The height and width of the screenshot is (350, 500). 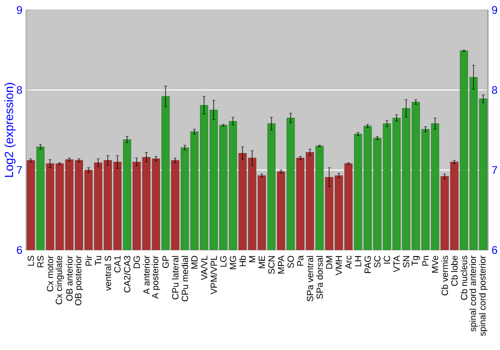 What do you see at coordinates (242, 261) in the screenshot?
I see `x-tick-label: Hb` at bounding box center [242, 261].